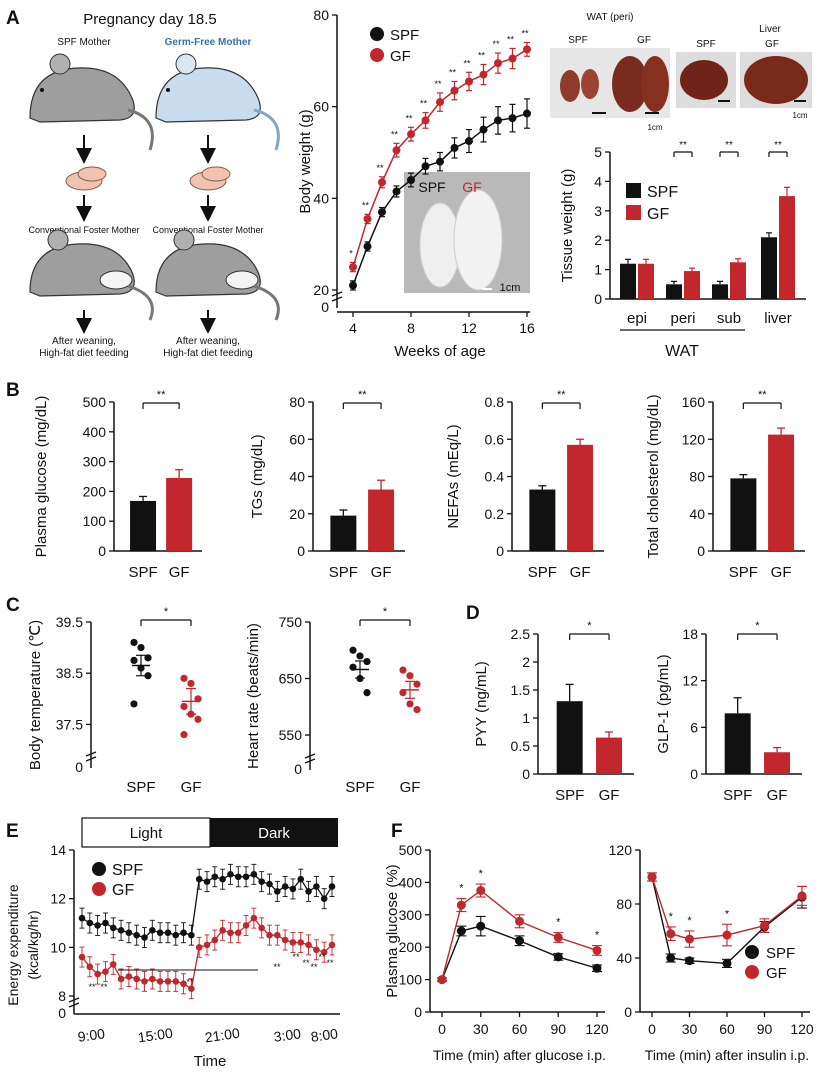 The height and width of the screenshot is (1077, 825). What do you see at coordinates (727, 914) in the screenshot?
I see `significance-mark: *` at bounding box center [727, 914].